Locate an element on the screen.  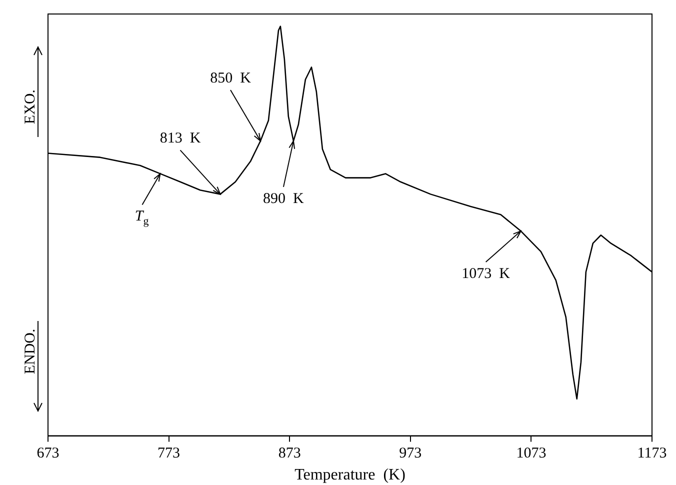
text: ENDO. is located at coordinates (30, 351).